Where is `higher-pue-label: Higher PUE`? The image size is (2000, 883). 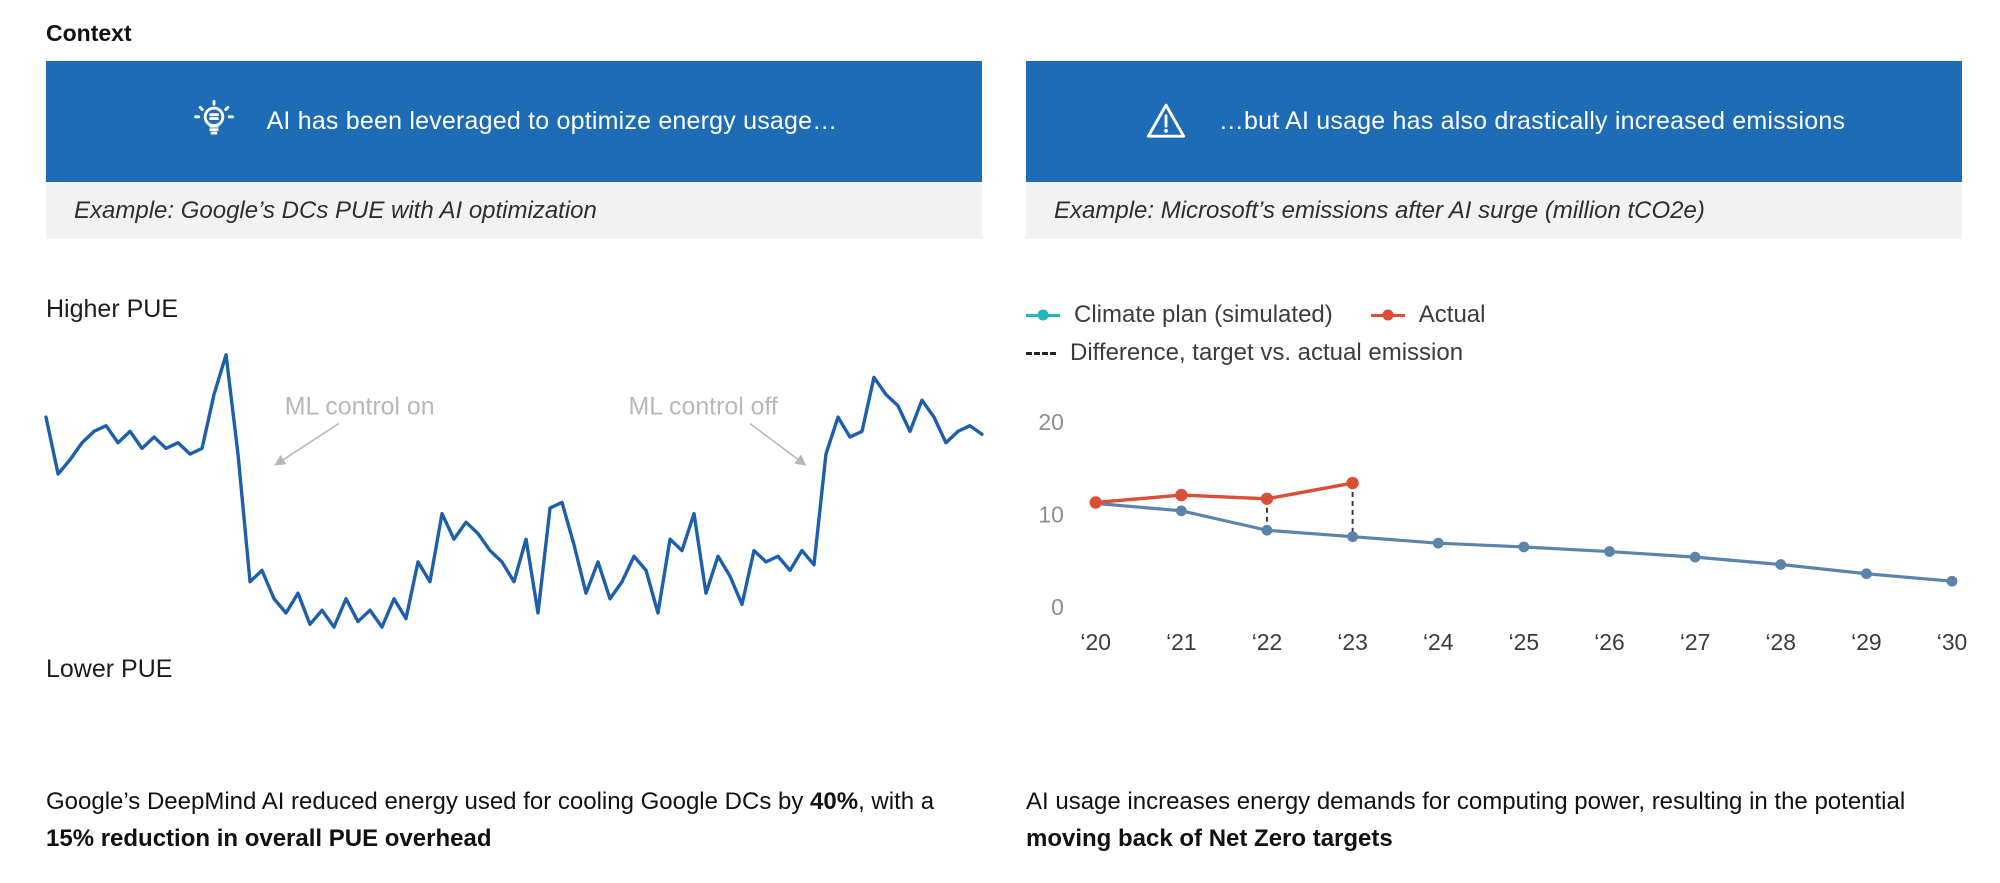 higher-pue-label: Higher PUE is located at coordinates (112, 309).